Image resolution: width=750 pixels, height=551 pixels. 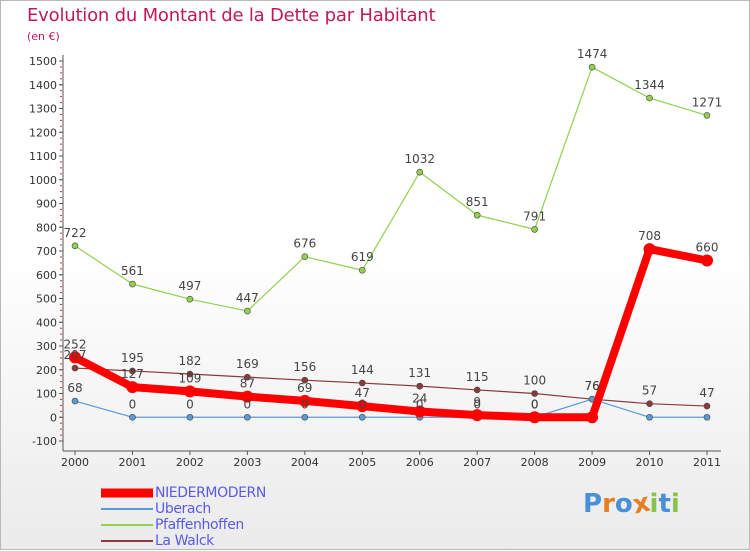 What do you see at coordinates (534, 216) in the screenshot?
I see `data-label: 791` at bounding box center [534, 216].